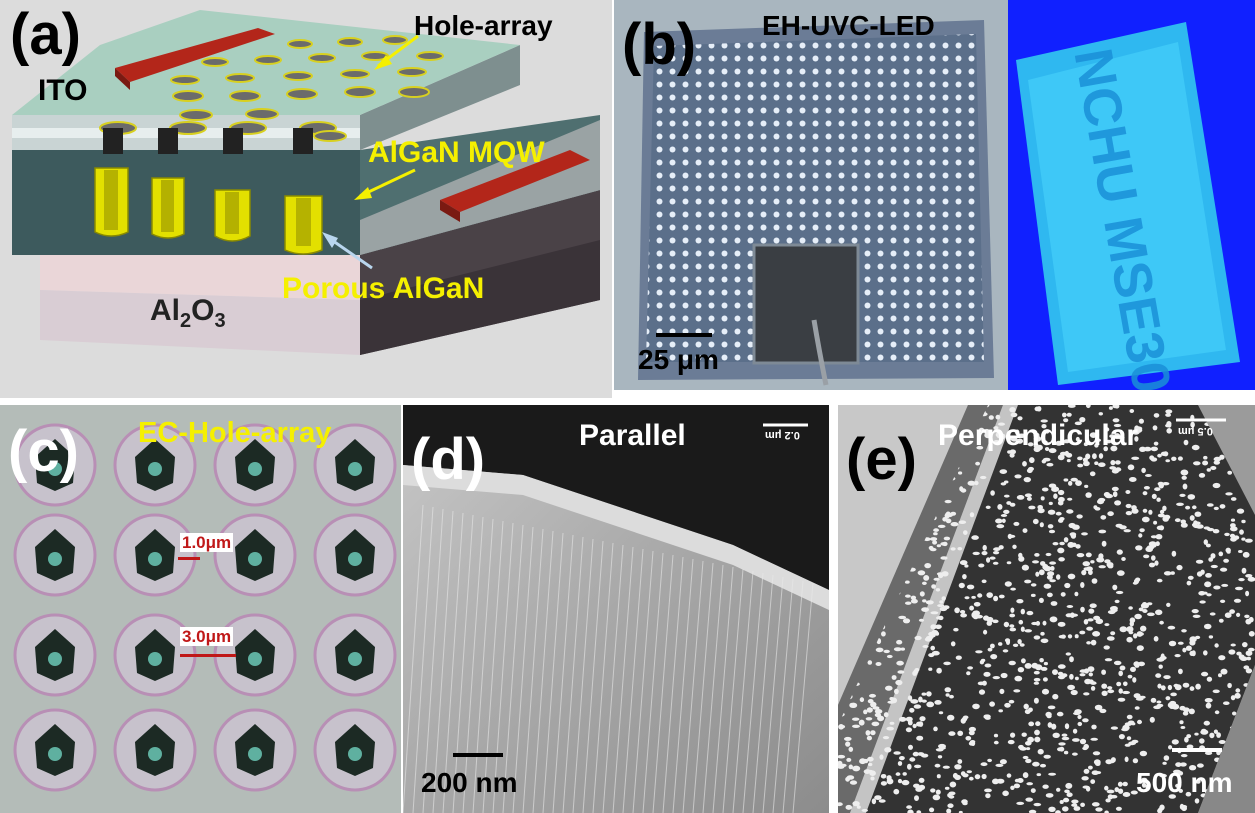 The width and height of the screenshot is (1255, 813). Describe the element at coordinates (632, 435) in the screenshot. I see `parallel-title: Parallel` at that location.